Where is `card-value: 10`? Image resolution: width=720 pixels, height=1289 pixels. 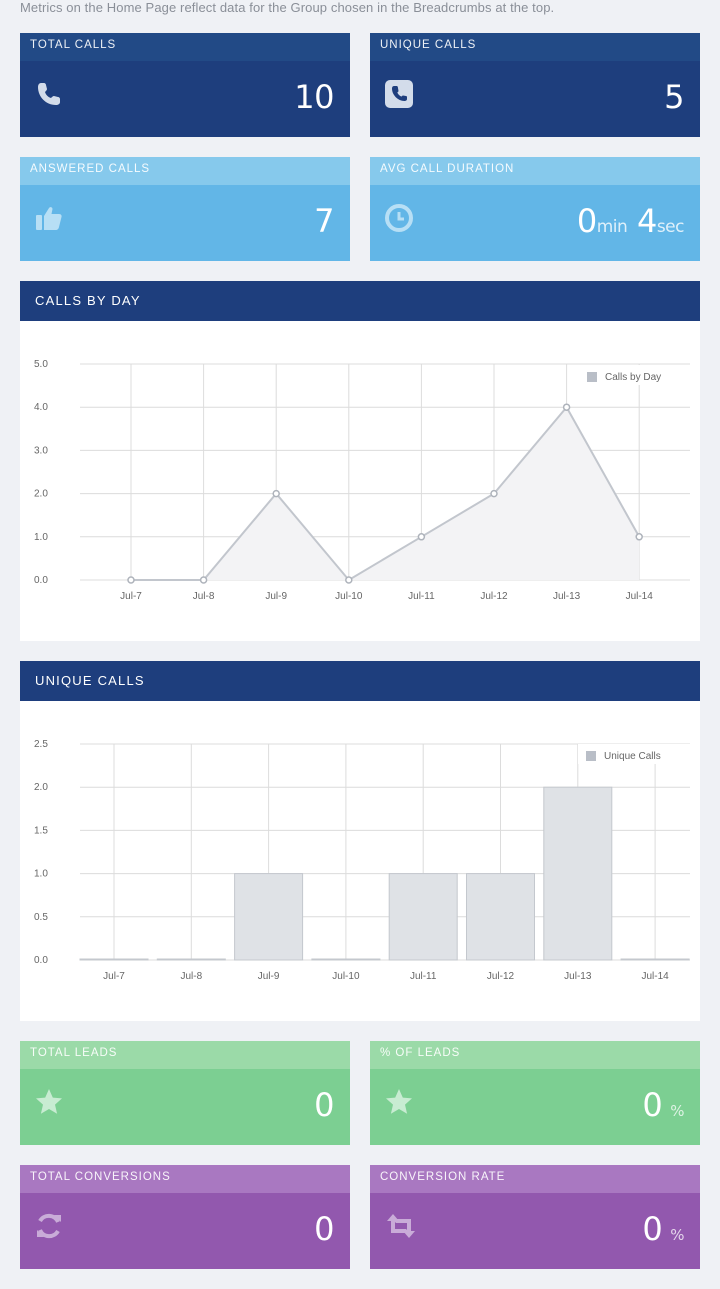
card-value: 10 is located at coordinates (314, 97).